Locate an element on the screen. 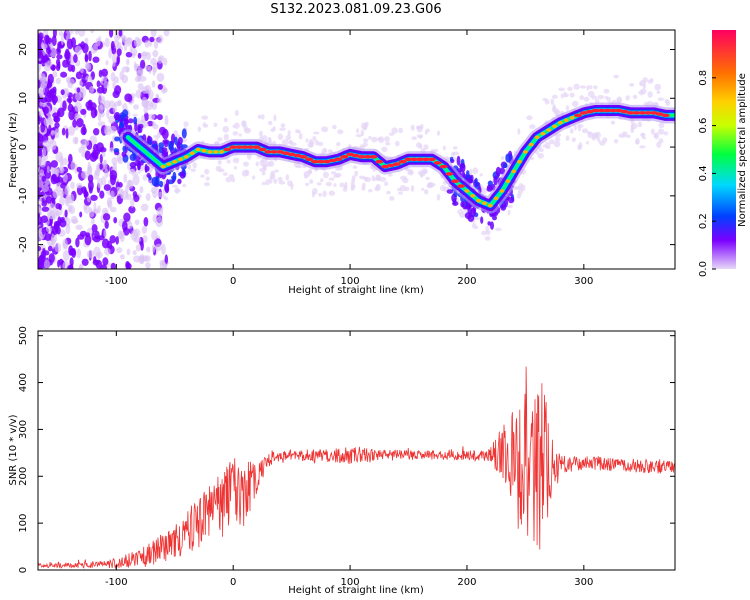  x-tick-label: 200 is located at coordinates (466, 582).